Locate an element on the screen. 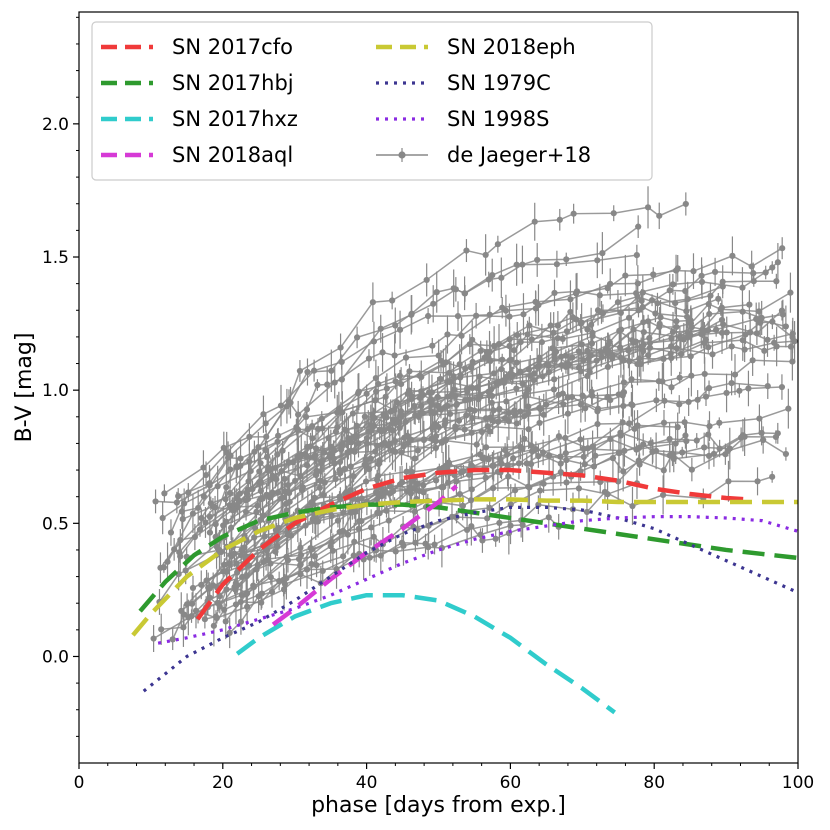  legend-item-sn-2017cfo: SN 2017cfo is located at coordinates (197, 47).